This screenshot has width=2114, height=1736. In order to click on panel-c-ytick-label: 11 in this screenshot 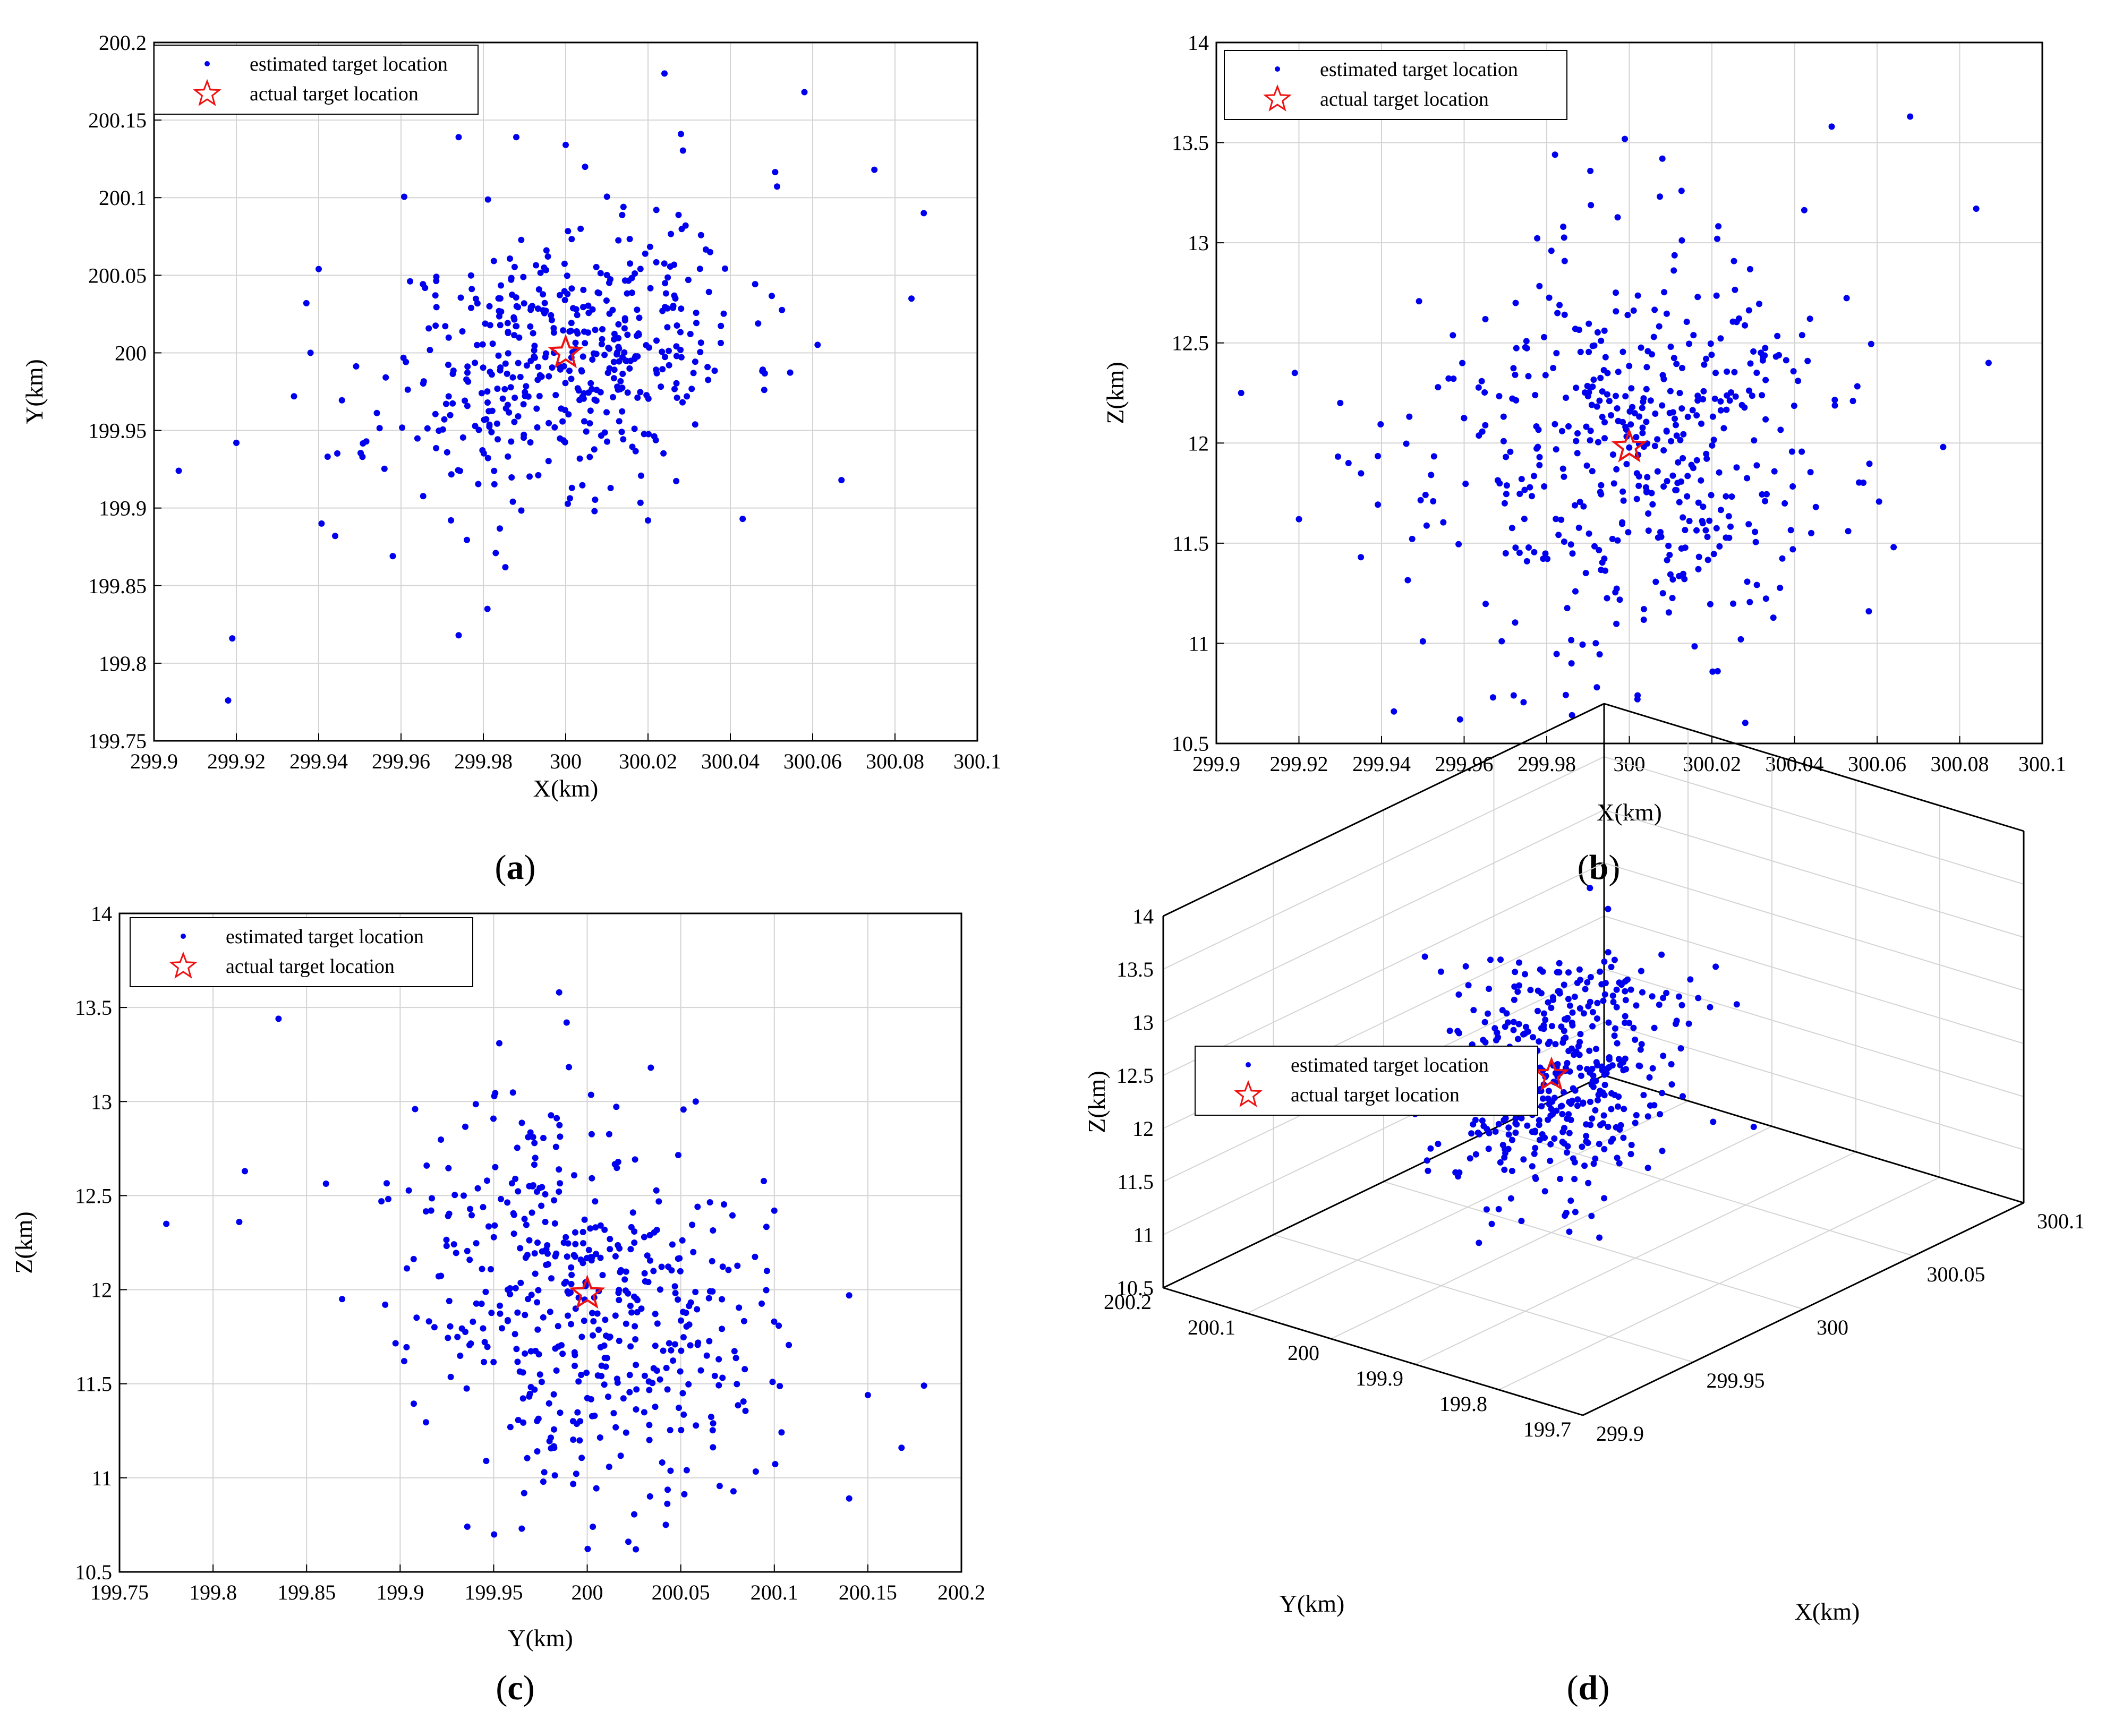, I will do `click(102, 1478)`.